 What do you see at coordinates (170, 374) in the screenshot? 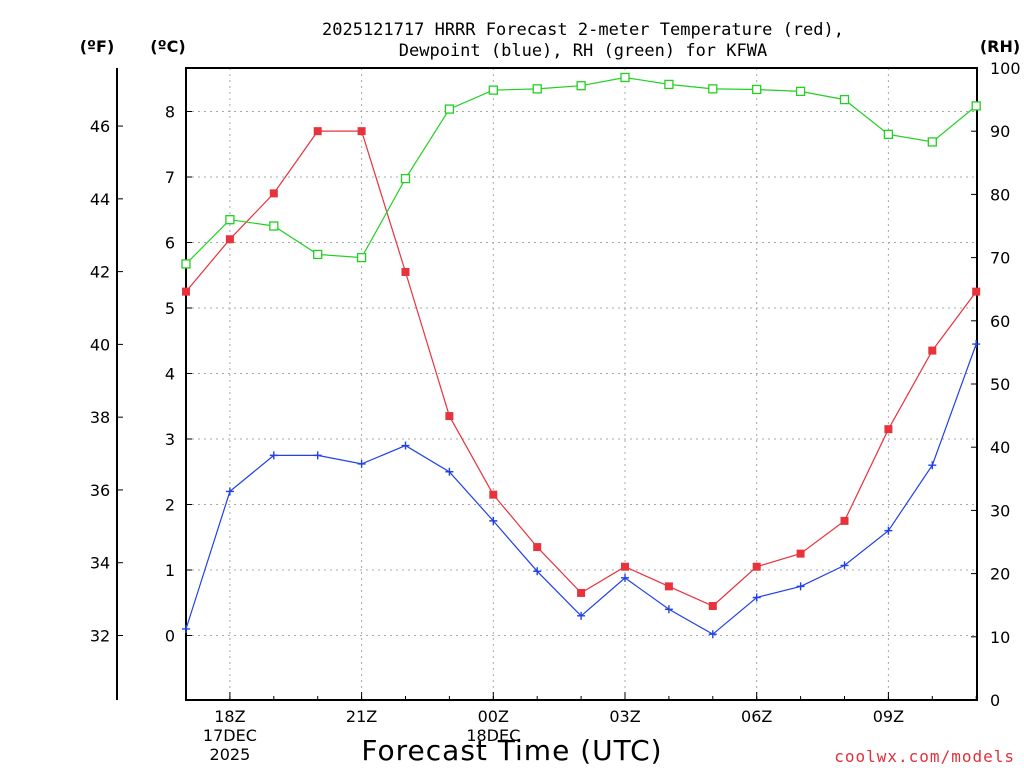
I see `celsius-tick-label: 4` at bounding box center [170, 374].